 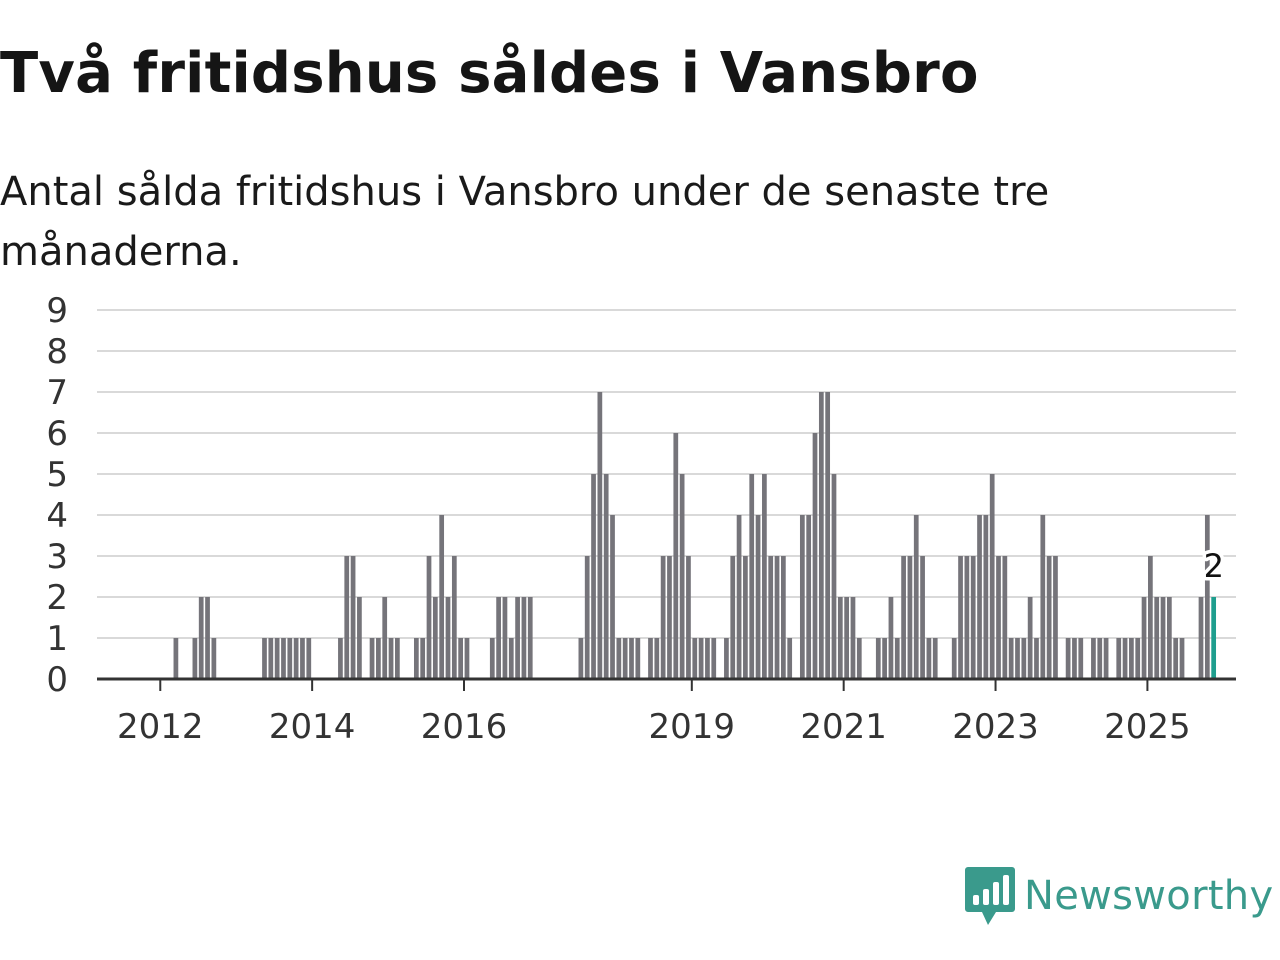 What do you see at coordinates (57, 598) in the screenshot?
I see `y-tick-label: 2` at bounding box center [57, 598].